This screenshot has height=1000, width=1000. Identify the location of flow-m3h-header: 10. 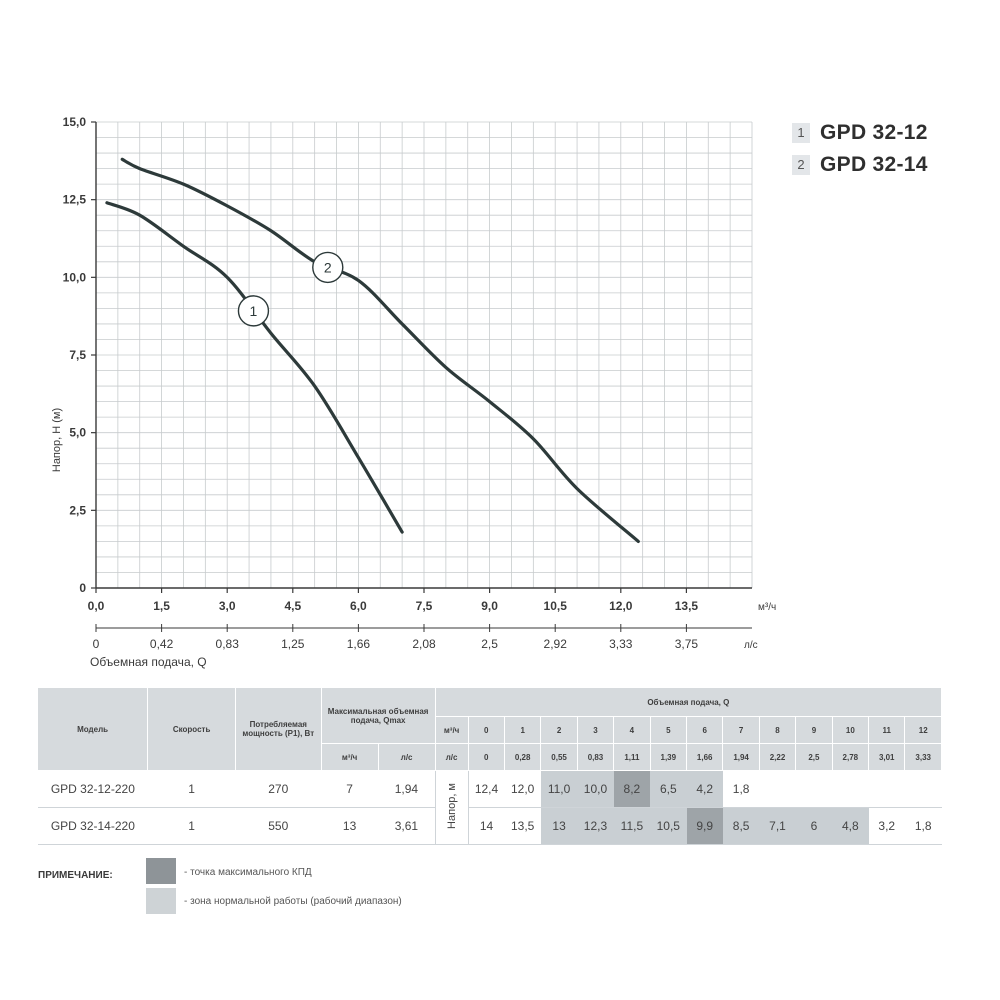
(851, 730).